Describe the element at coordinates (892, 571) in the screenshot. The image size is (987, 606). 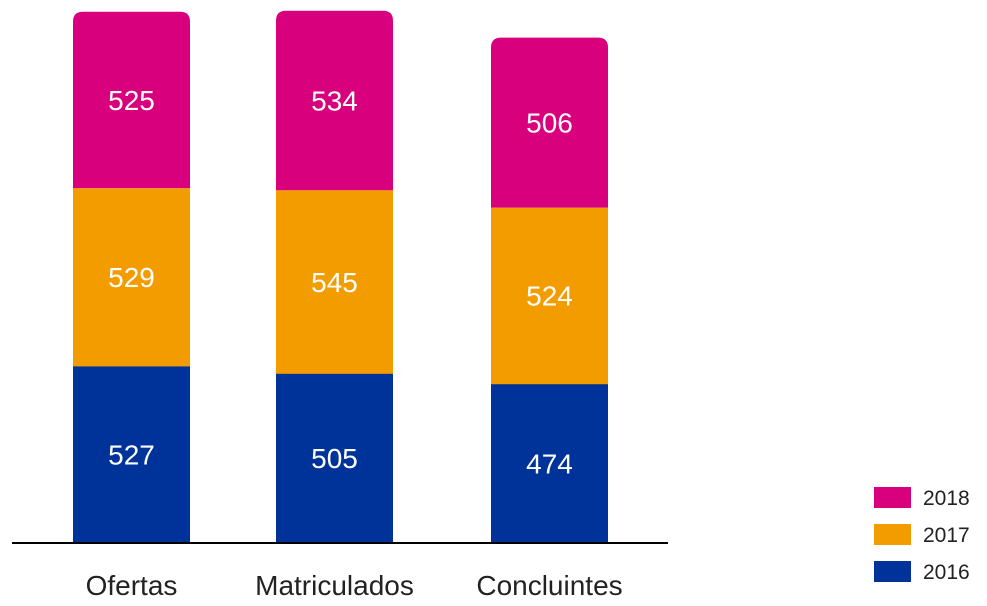
I see `legend-swatch-2016` at that location.